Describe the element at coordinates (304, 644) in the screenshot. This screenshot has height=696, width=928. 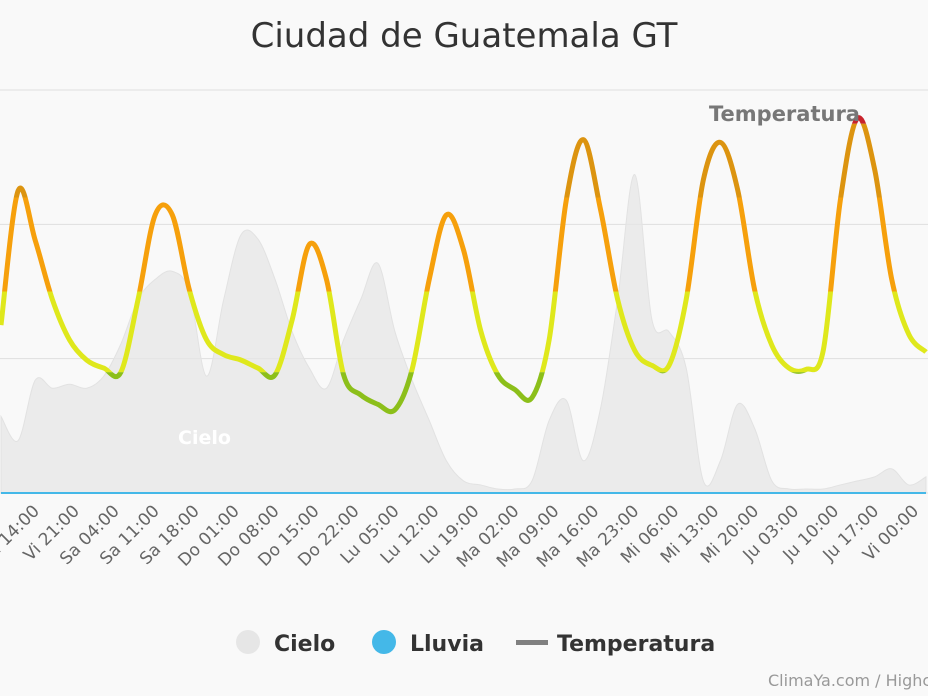
I see `legend-label: Cielo` at that location.